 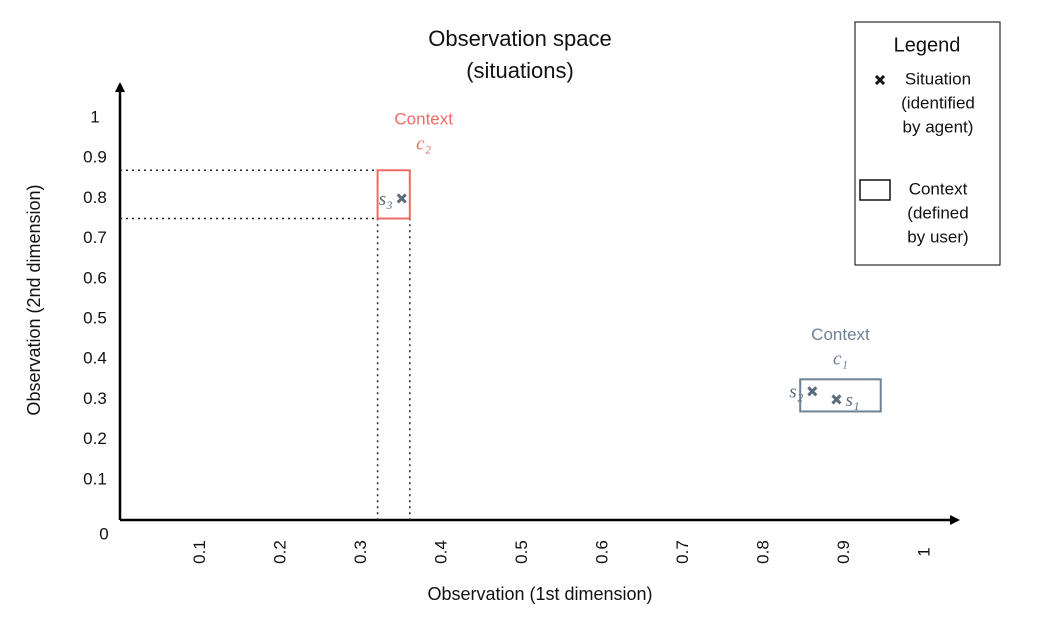 What do you see at coordinates (521, 552) in the screenshot?
I see `x-tick-label: 0.5` at bounding box center [521, 552].